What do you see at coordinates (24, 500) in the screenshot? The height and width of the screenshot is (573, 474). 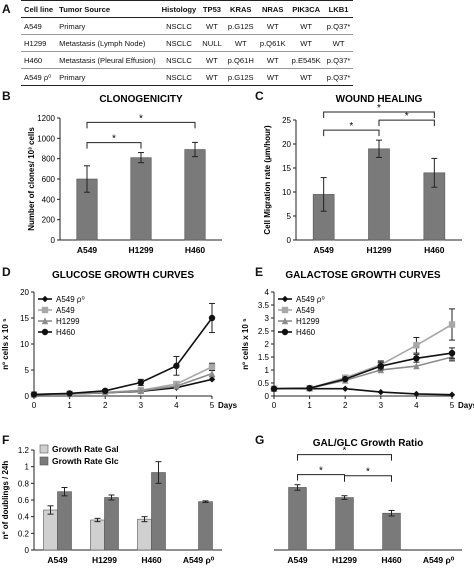 I see `y-tick-label: 0.6` at bounding box center [24, 500].